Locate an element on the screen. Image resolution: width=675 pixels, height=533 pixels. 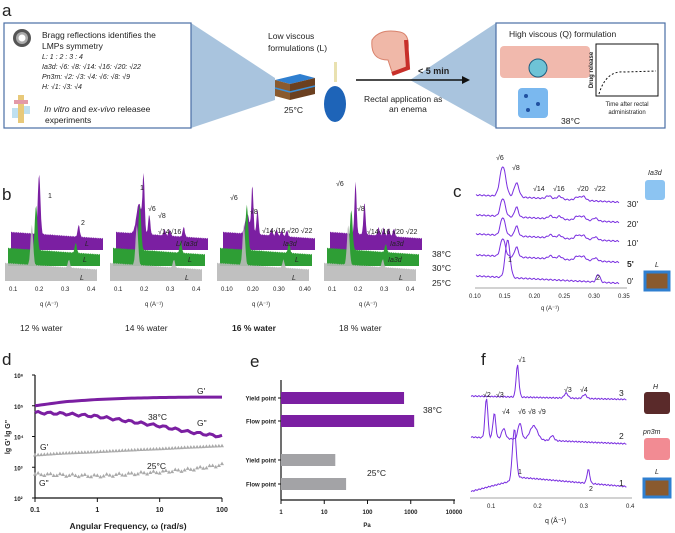
x-tick-label: 0.4 is located at coordinates (630, 507).